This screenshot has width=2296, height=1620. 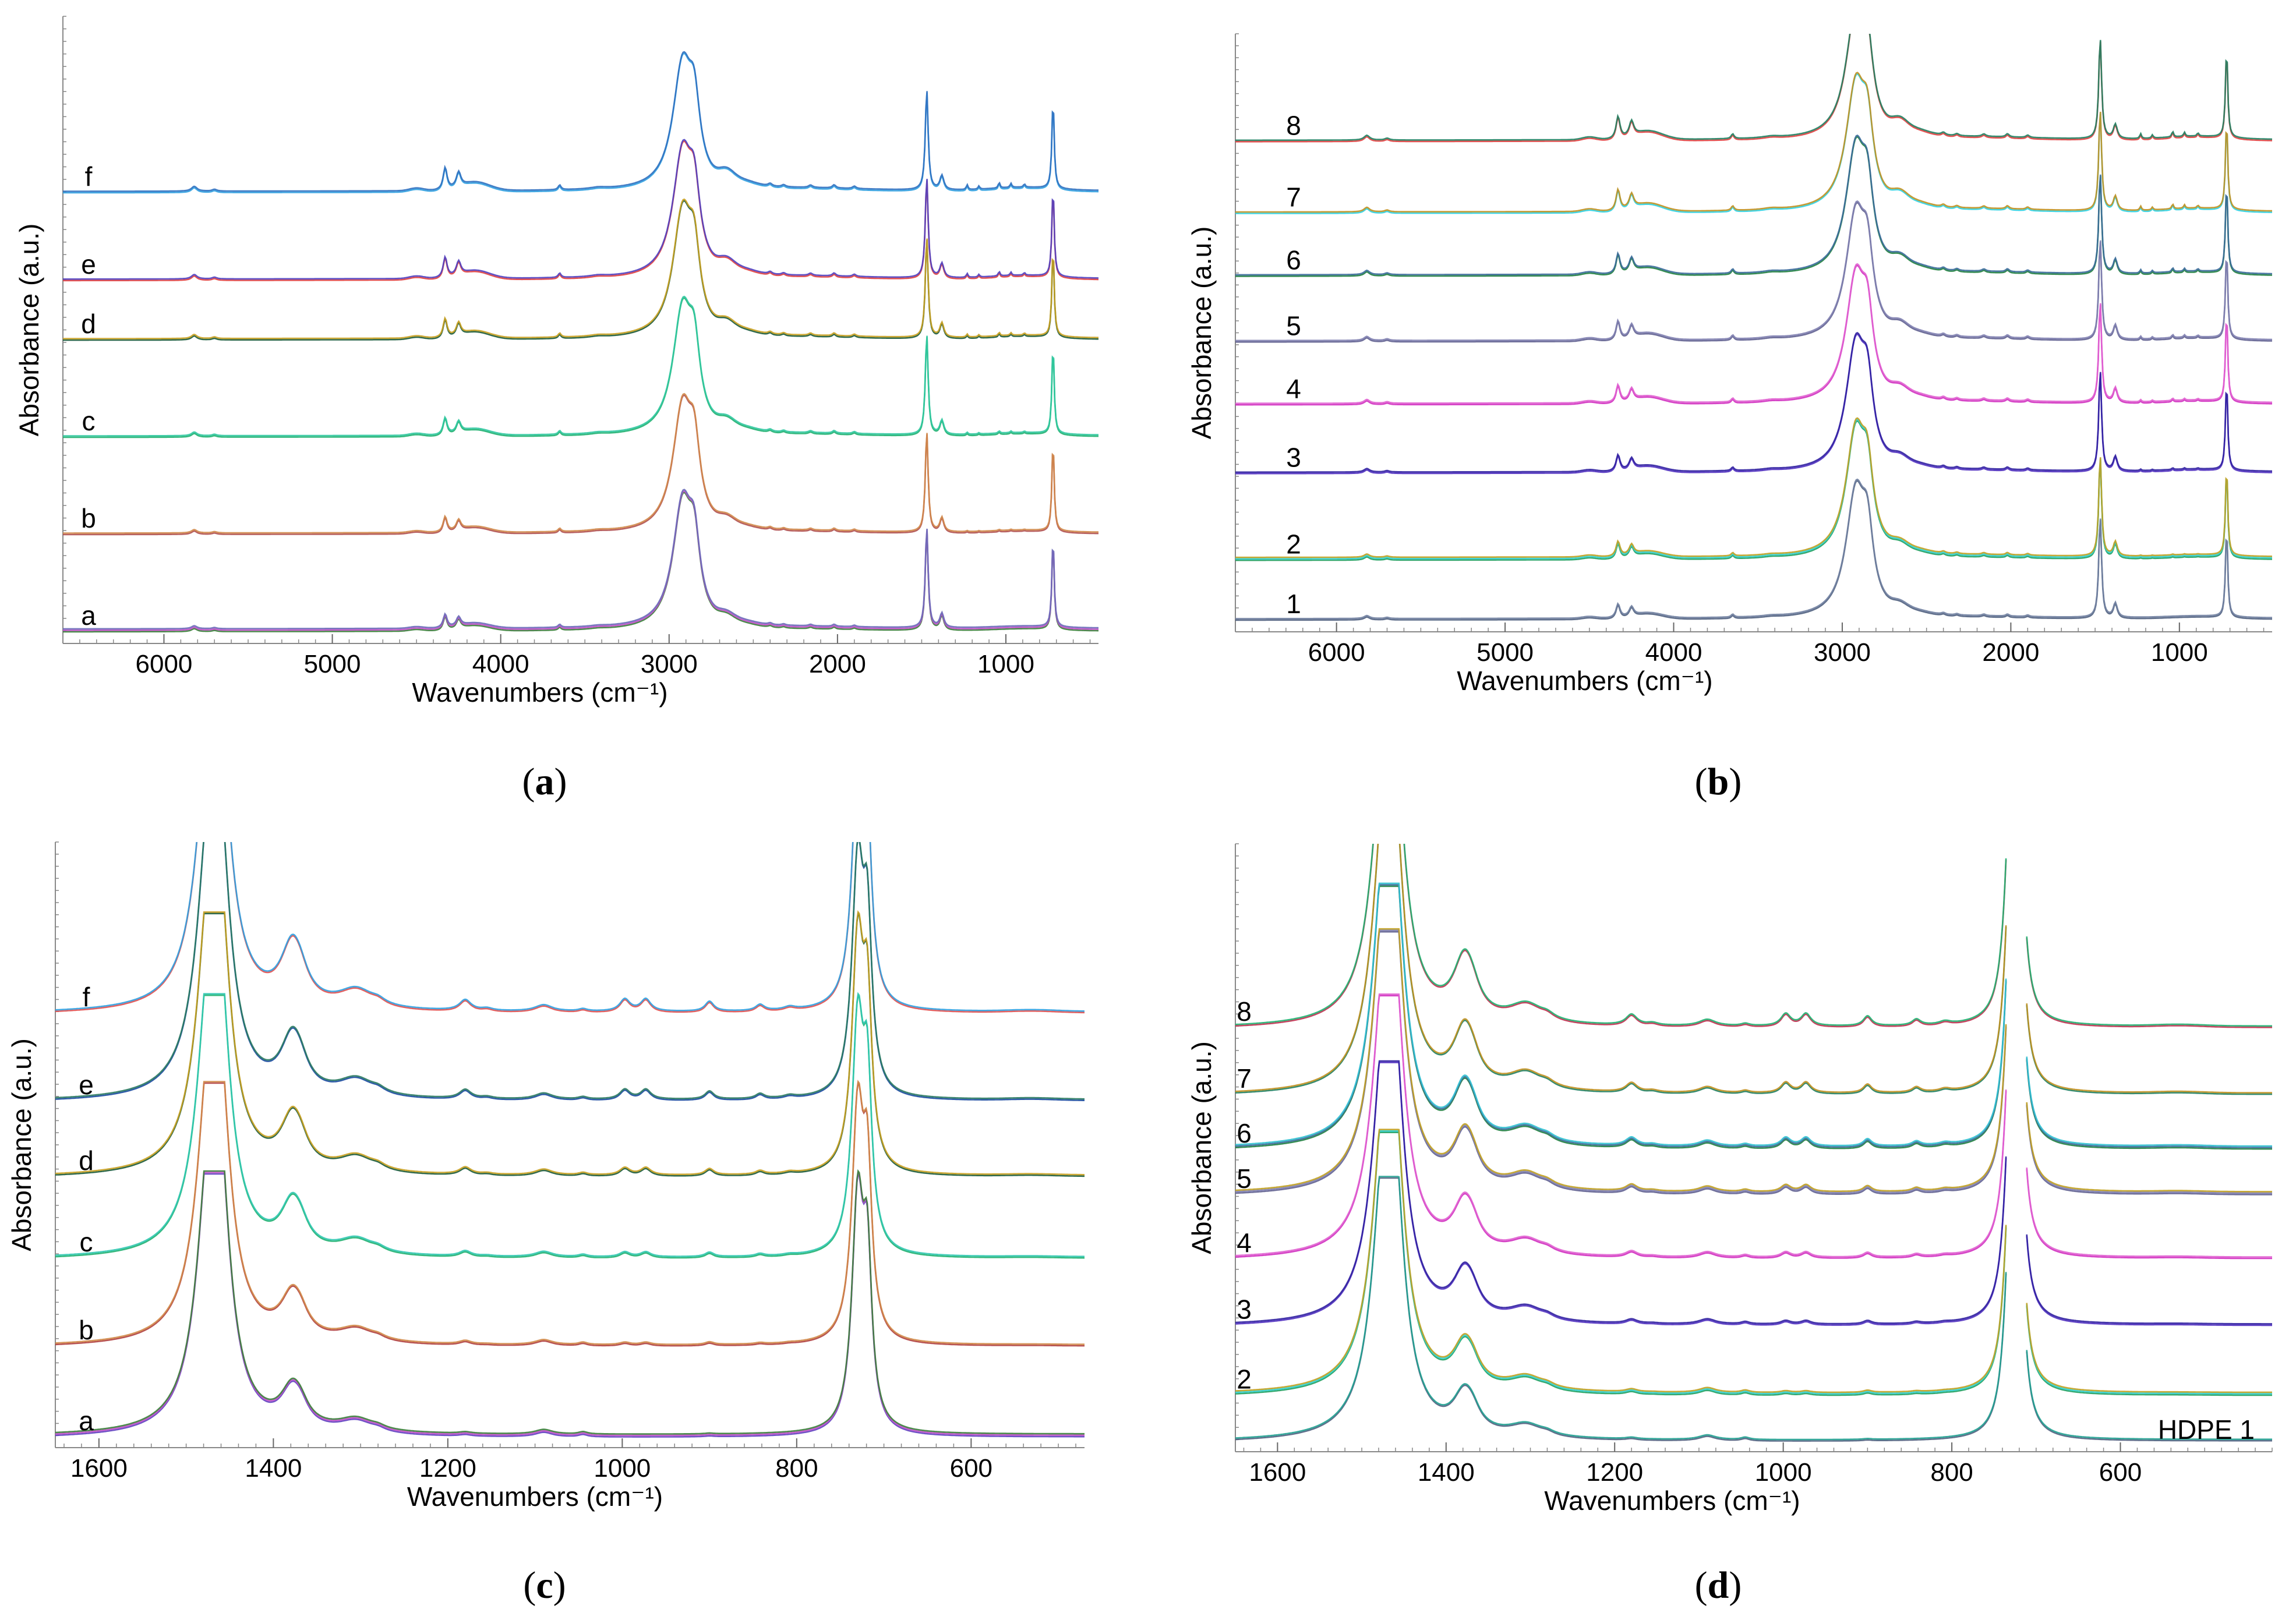 I want to click on series-label-d: d, so click(x=88, y=324).